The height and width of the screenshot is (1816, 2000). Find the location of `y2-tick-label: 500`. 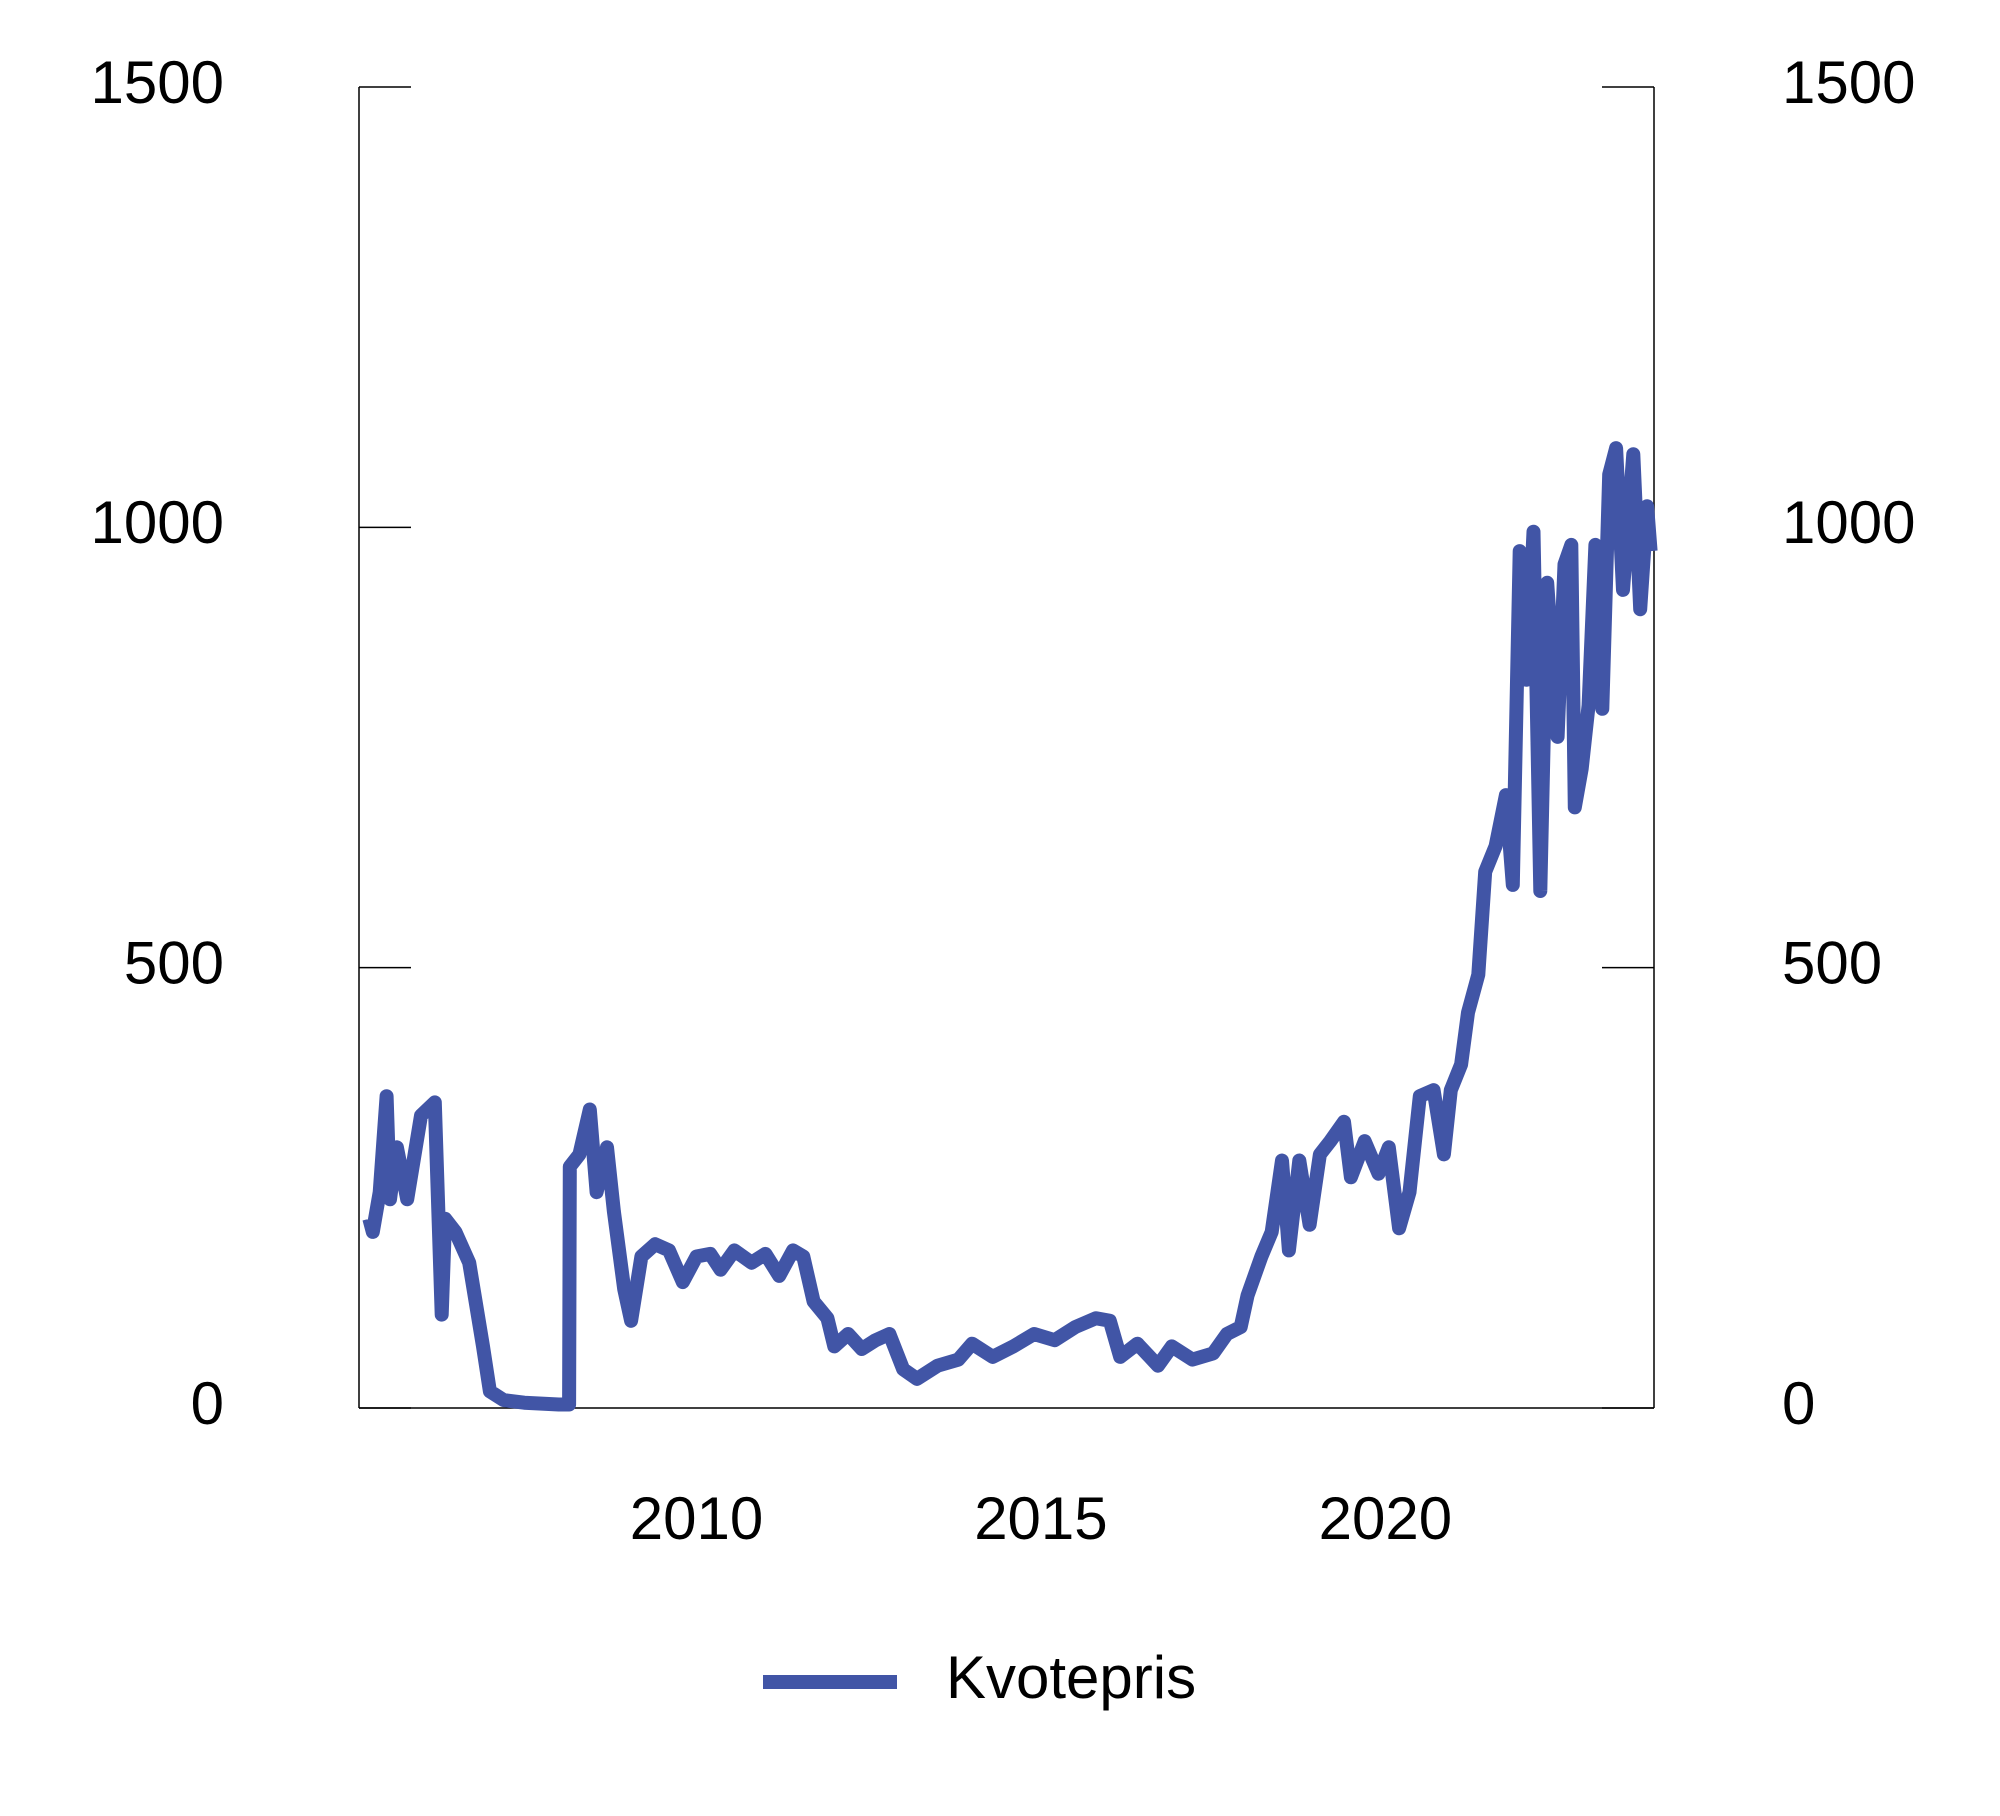

y2-tick-label: 500 is located at coordinates (1832, 963).